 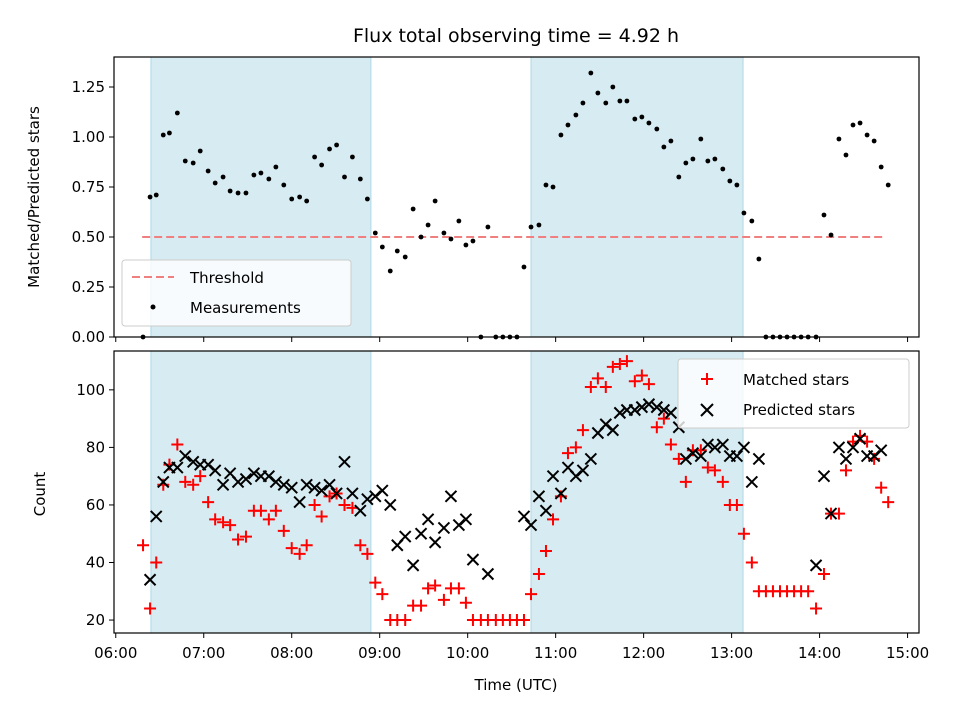 I want to click on panel-bottom-y-ticks: 20 40 60 80 100, so click(x=95, y=505).